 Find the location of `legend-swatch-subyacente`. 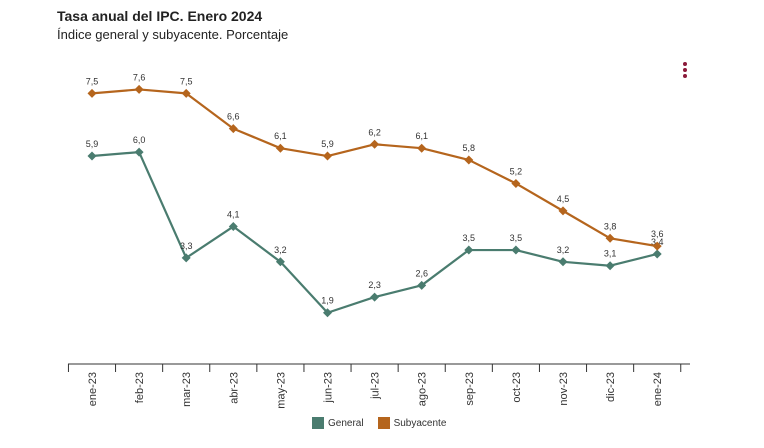

legend-swatch-subyacente is located at coordinates (383, 423).